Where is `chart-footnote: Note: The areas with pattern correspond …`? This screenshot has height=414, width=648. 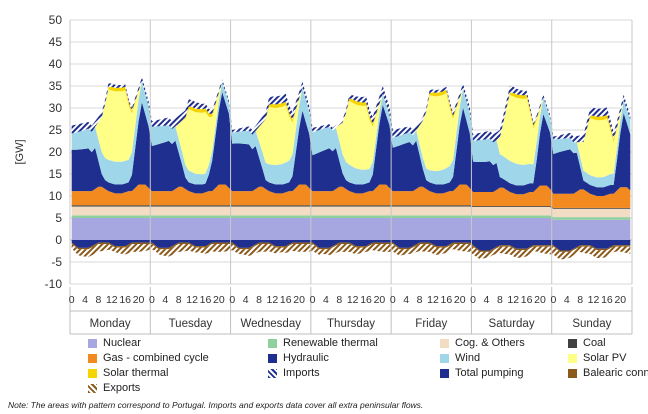
chart-footnote: Note: The areas with pattern correspond … is located at coordinates (216, 405).